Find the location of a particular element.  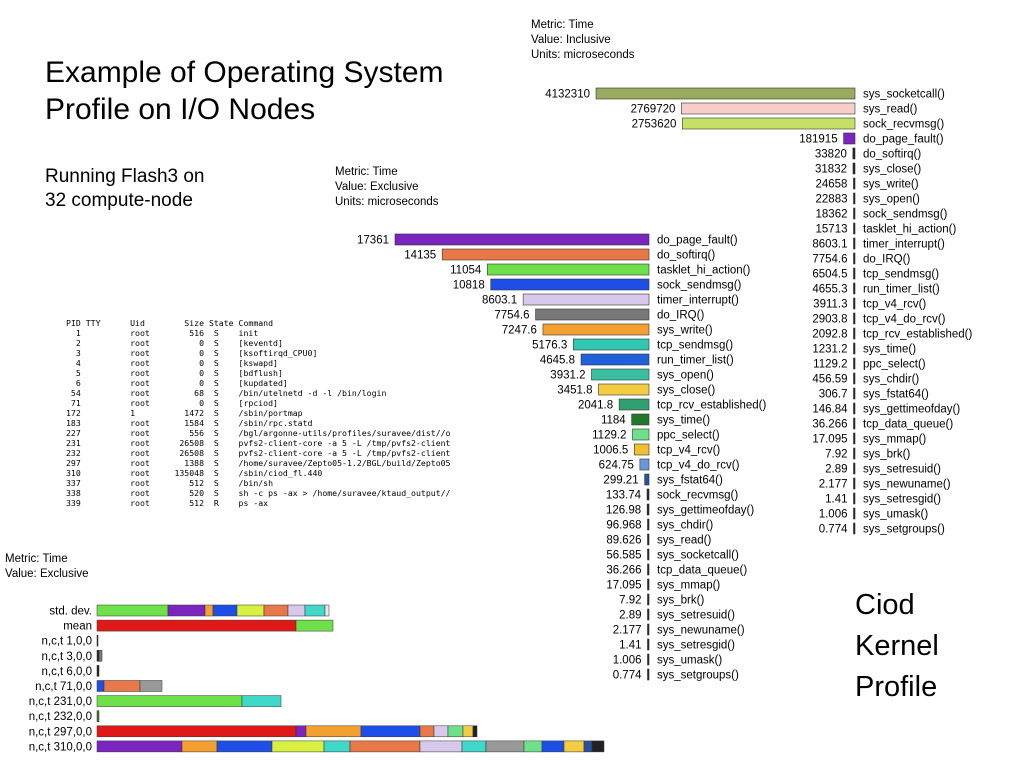

inclusive-function-label: sys_read() is located at coordinates (890, 110).